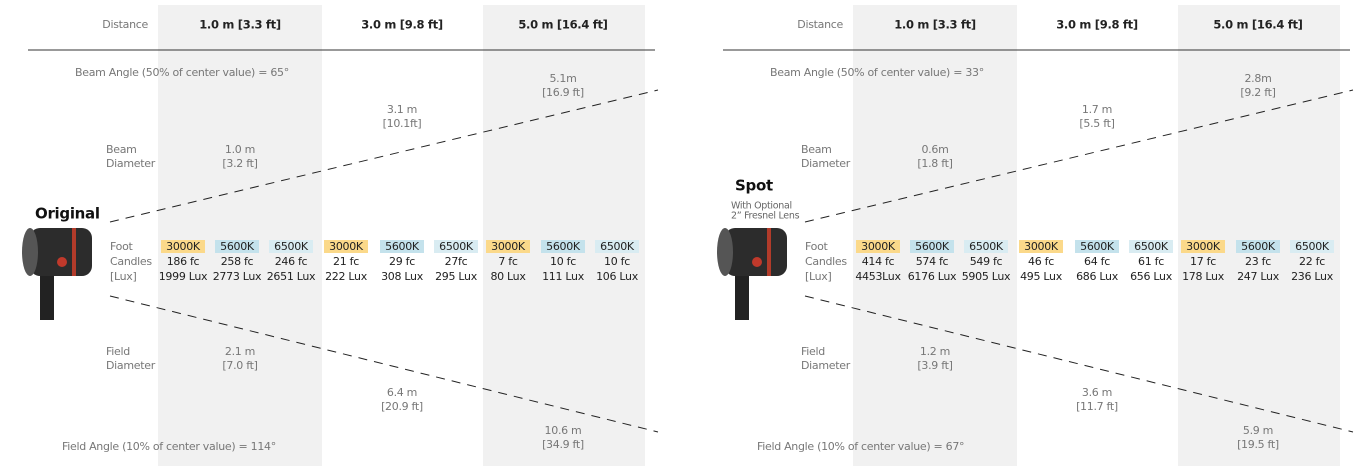 The width and height of the screenshot is (1361, 466). I want to click on foot-candles: 46 fc, so click(1041, 261).